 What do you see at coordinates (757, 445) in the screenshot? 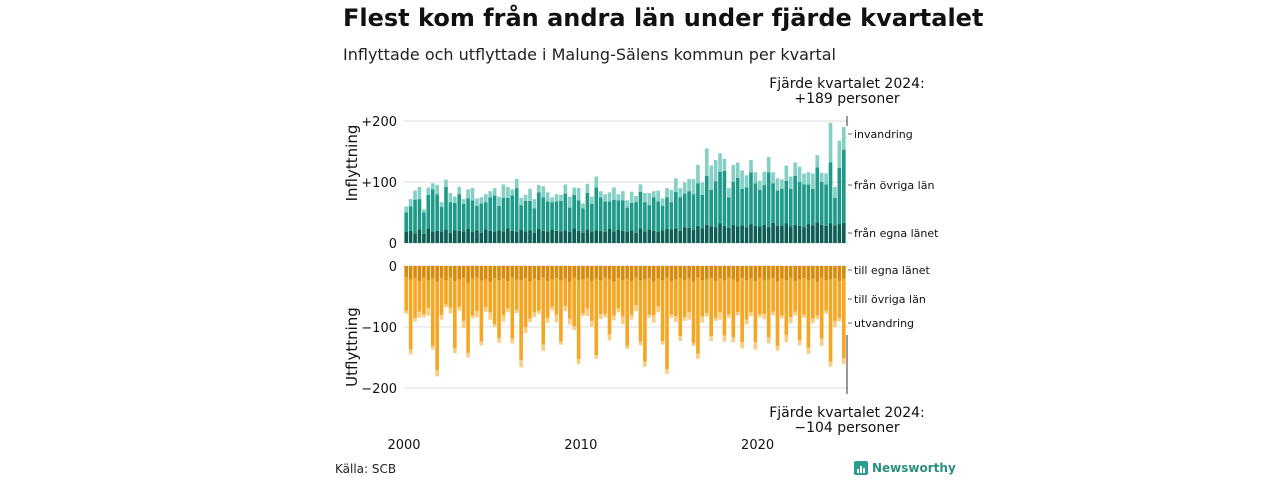
I see `x-tick-label: 2020` at bounding box center [757, 445].